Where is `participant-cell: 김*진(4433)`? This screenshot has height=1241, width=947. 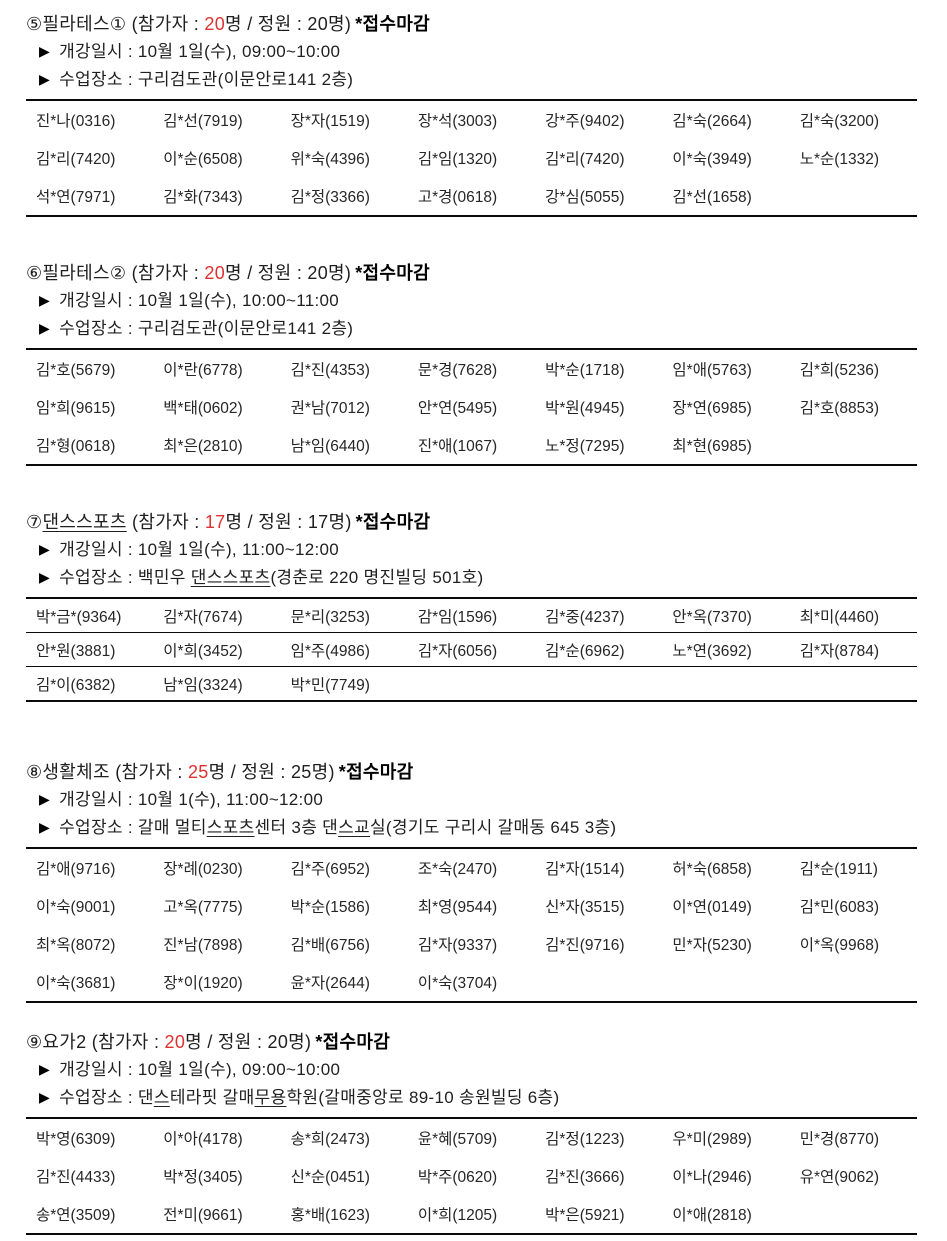 participant-cell: 김*진(4433) is located at coordinates (76, 1177).